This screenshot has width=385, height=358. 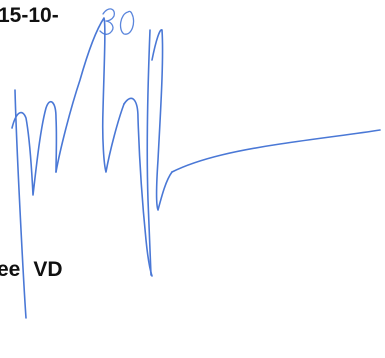 What do you see at coordinates (29, 15) in the screenshot?
I see `date-text: 15-10-` at bounding box center [29, 15].